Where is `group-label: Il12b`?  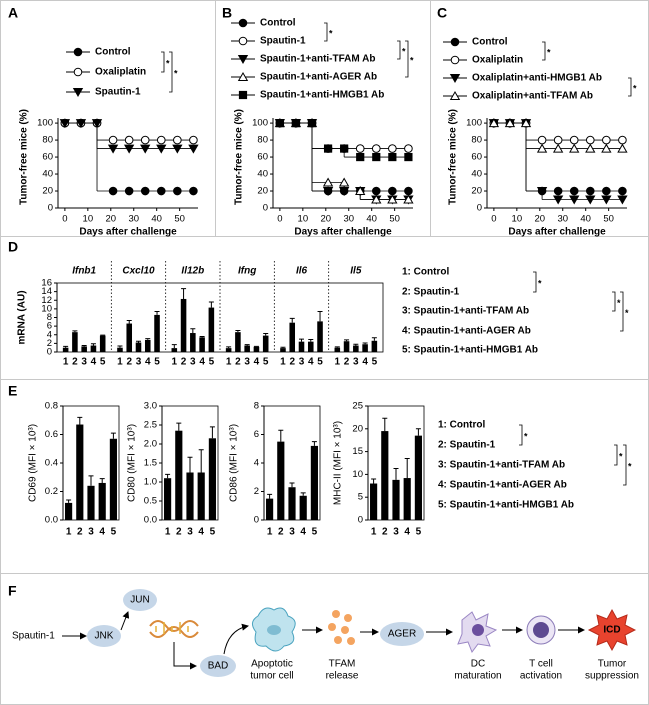
group-label: Il12b is located at coordinates (192, 271).